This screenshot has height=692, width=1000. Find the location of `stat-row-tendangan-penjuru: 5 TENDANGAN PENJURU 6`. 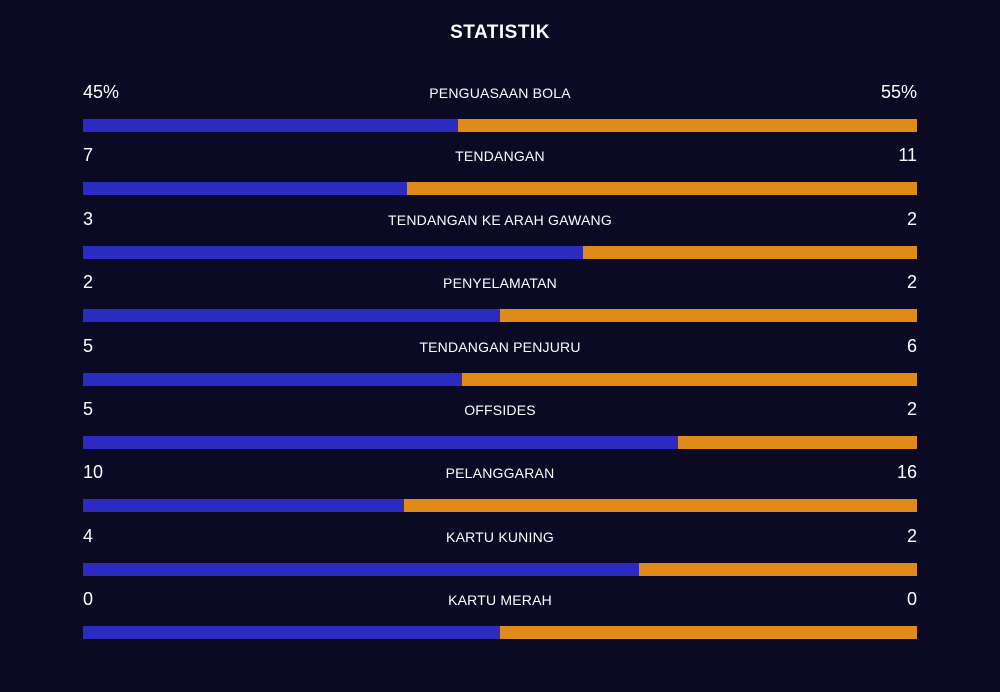

stat-row-tendangan-penjuru: 5 TENDANGAN PENJURU 6 is located at coordinates (500, 365).